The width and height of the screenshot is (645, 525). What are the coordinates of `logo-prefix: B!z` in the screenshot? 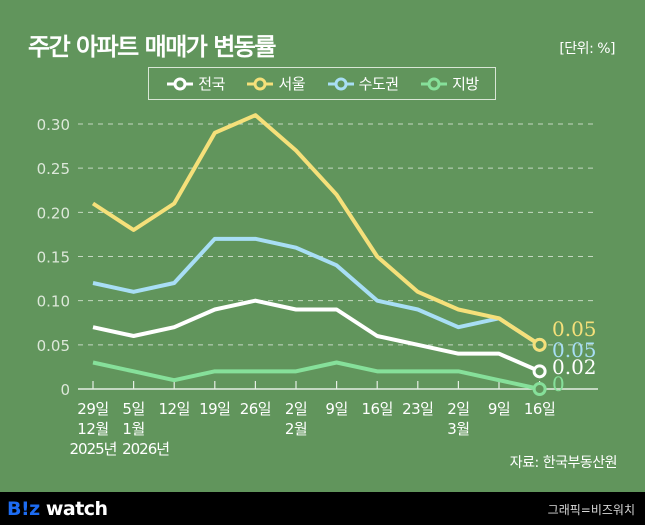 It's located at (23, 509).